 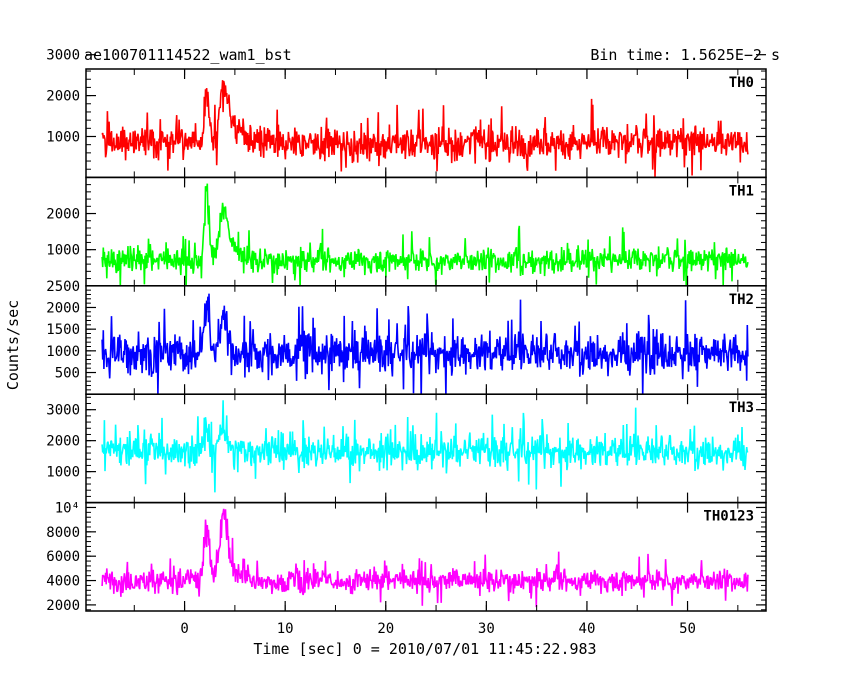 What do you see at coordinates (741, 191) in the screenshot?
I see `panel-label-th1: TH1` at bounding box center [741, 191].